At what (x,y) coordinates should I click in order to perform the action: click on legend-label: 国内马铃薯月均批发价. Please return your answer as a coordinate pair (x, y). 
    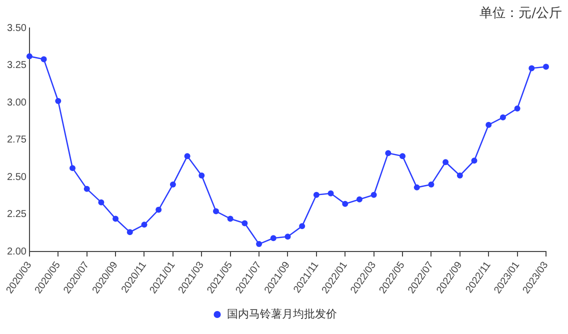
    Looking at the image, I should click on (281, 314).